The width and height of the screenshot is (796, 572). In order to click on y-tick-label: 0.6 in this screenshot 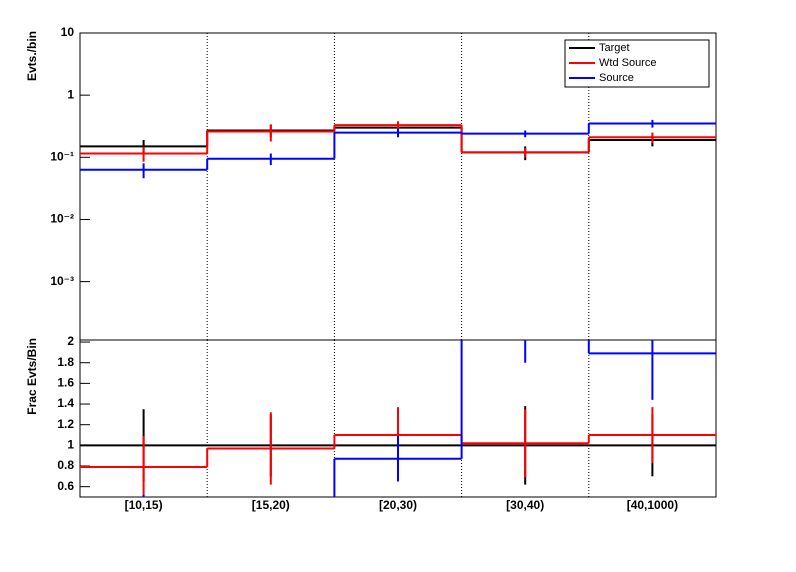, I will do `click(65, 486)`.